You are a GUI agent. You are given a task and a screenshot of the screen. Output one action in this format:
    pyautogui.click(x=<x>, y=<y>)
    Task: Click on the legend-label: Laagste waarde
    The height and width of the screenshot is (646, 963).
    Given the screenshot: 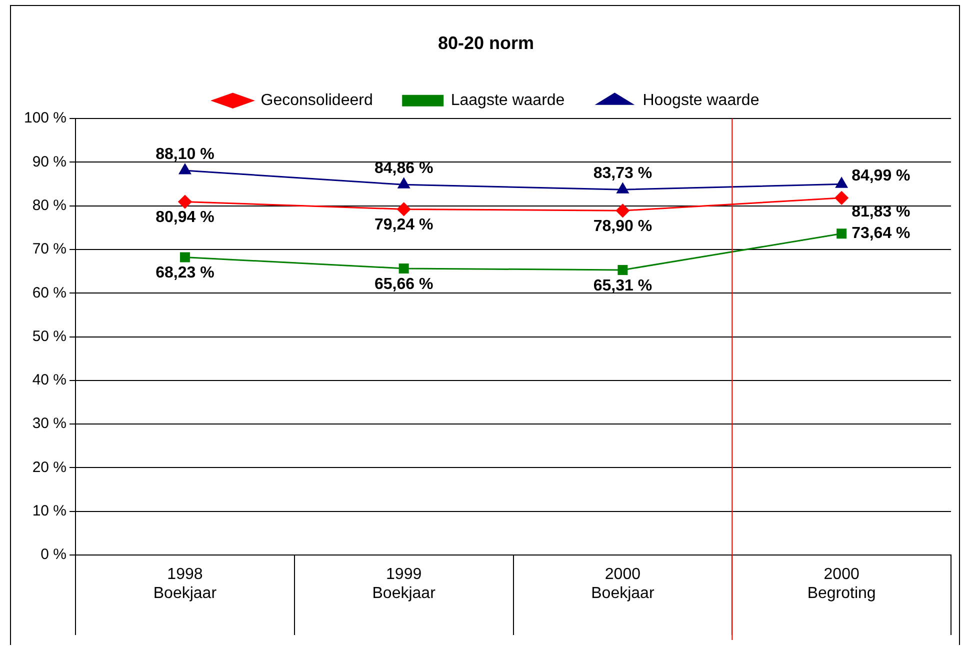 What is the action you would take?
    pyautogui.click(x=507, y=101)
    